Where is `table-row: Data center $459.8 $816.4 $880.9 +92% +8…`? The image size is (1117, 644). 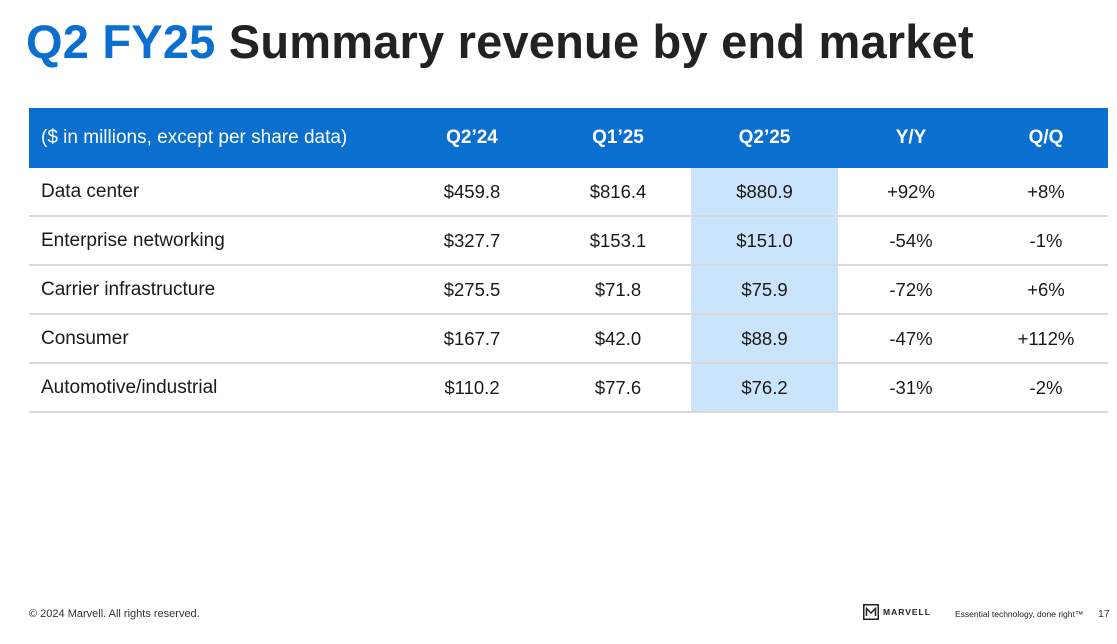 table-row: Data center $459.8 $816.4 $880.9 +92% +8… is located at coordinates (568, 192).